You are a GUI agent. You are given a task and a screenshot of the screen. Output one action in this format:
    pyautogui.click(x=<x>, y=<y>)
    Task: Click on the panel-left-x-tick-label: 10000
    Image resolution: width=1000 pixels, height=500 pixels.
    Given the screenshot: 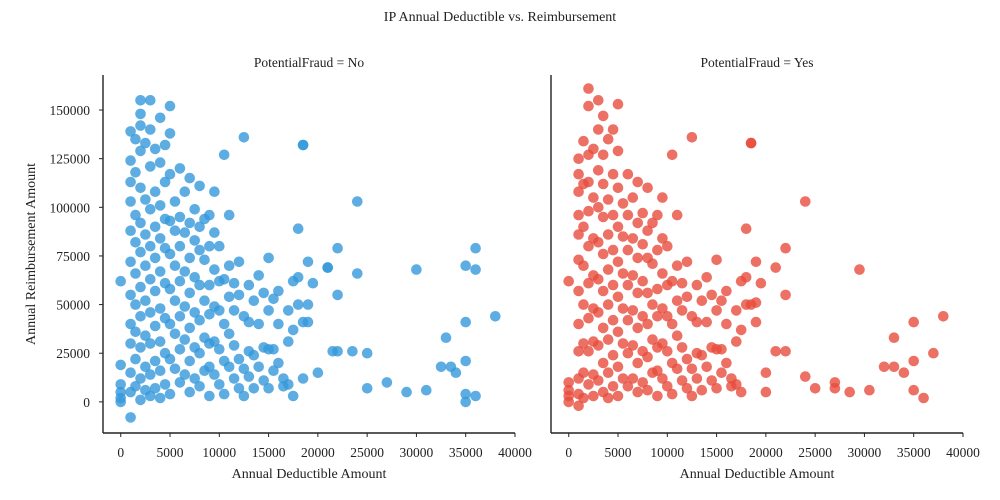 What is the action you would take?
    pyautogui.click(x=219, y=452)
    